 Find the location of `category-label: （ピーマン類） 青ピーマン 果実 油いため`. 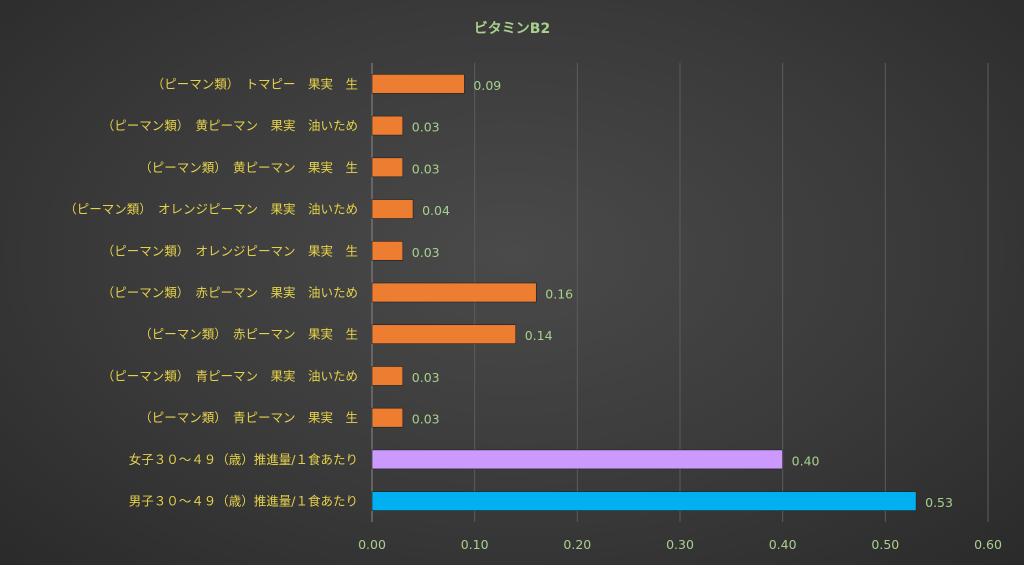

category-label: （ピーマン類） 青ピーマン 果実 油いため is located at coordinates (230, 375).